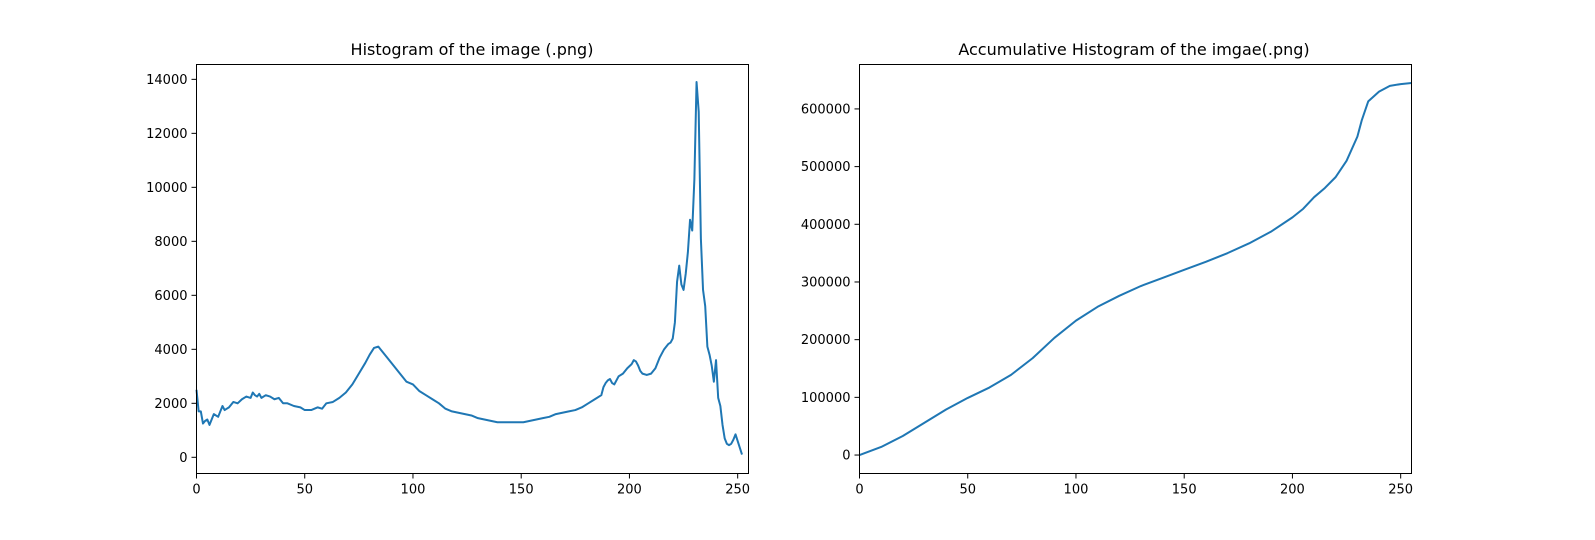 This screenshot has height=540, width=1595. Describe the element at coordinates (170, 350) in the screenshot. I see `histogram-y-tick-label-2: 4000` at that location.